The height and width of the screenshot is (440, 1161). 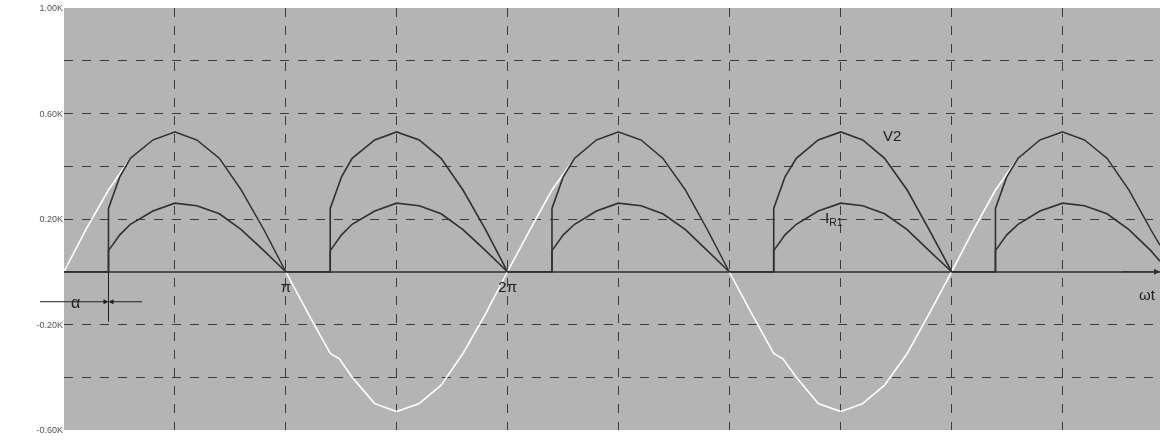 What do you see at coordinates (834, 219) in the screenshot?
I see `series-label: I$_{R1}$` at bounding box center [834, 219].